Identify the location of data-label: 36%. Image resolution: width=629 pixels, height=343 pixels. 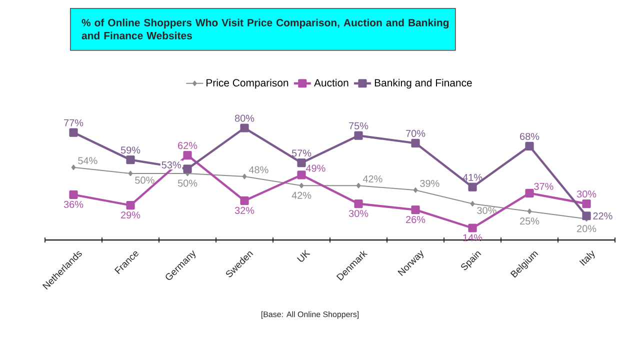
(74, 204).